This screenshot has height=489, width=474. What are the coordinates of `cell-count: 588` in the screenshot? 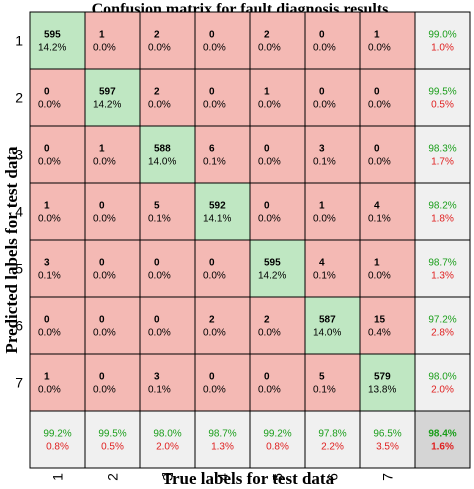 It's located at (162, 149).